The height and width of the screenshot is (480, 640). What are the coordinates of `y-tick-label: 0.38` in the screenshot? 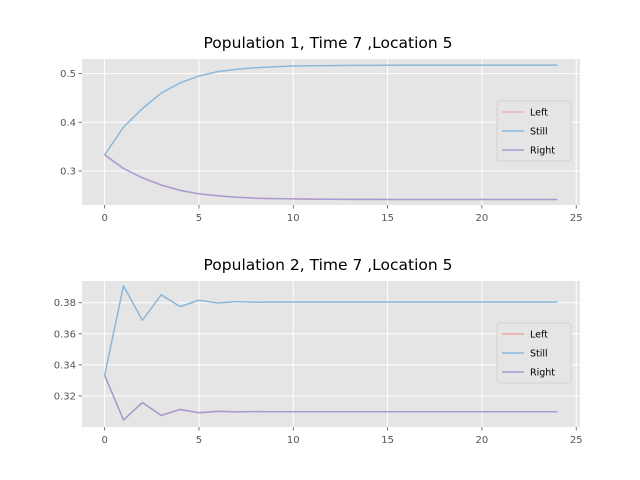 It's located at (65, 303).